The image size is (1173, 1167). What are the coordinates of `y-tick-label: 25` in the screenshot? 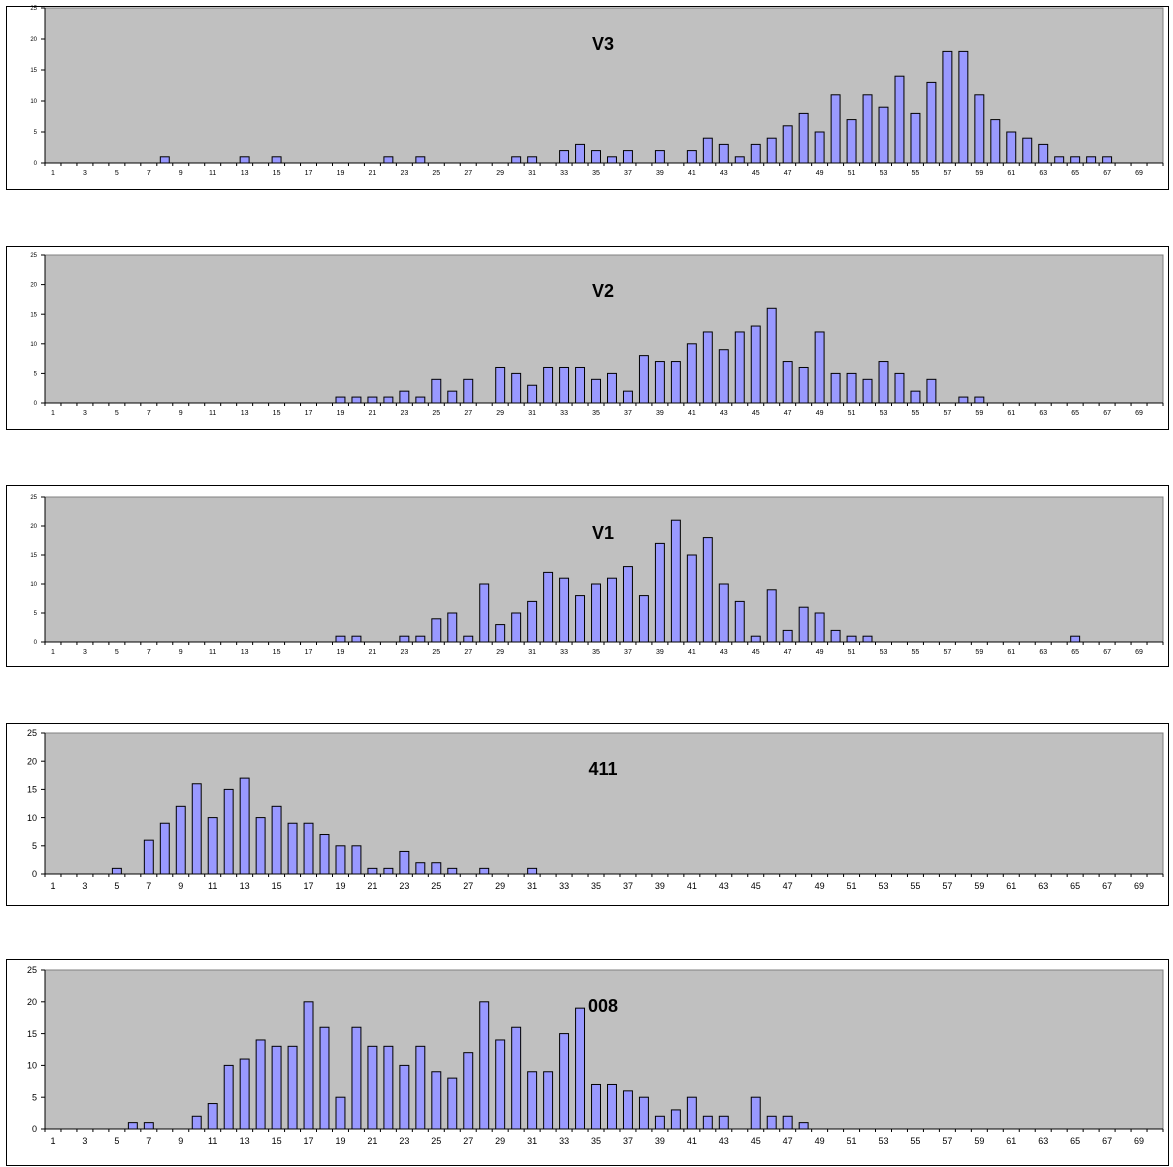 It's located at (32, 733).